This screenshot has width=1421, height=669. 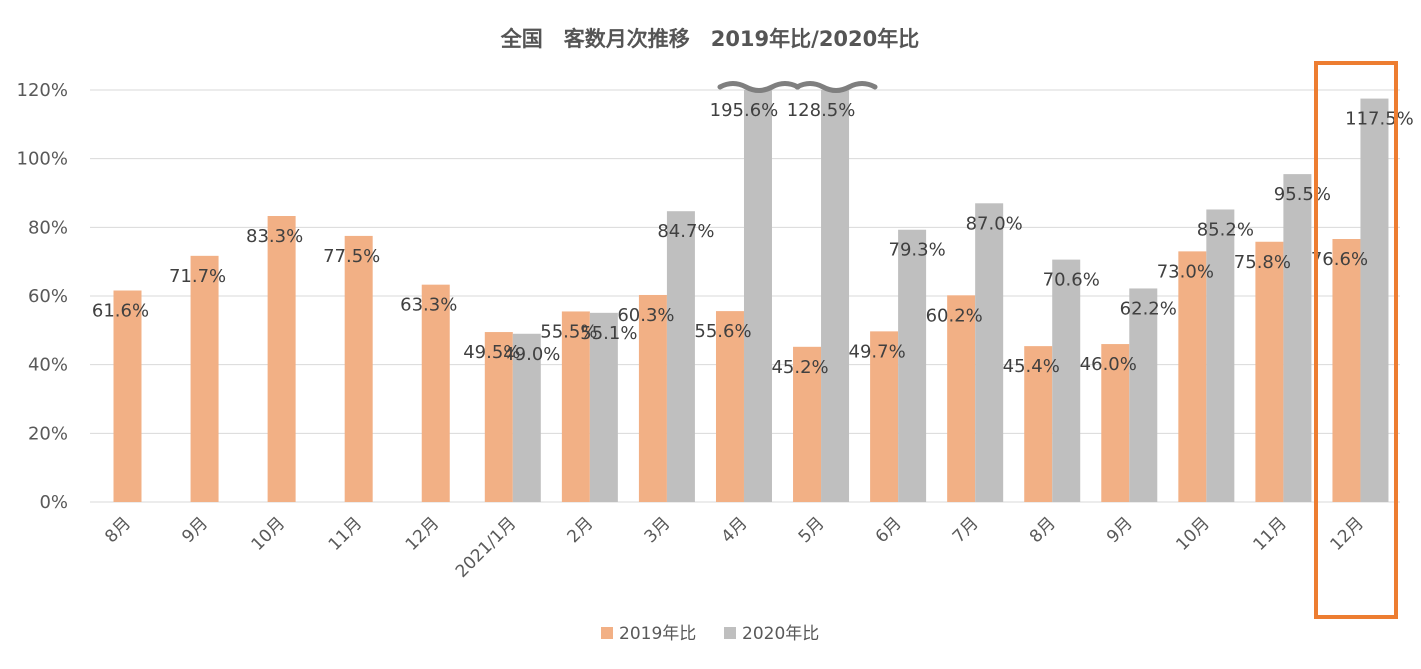 I want to click on y-tick-label: 40%, so click(x=48, y=365).